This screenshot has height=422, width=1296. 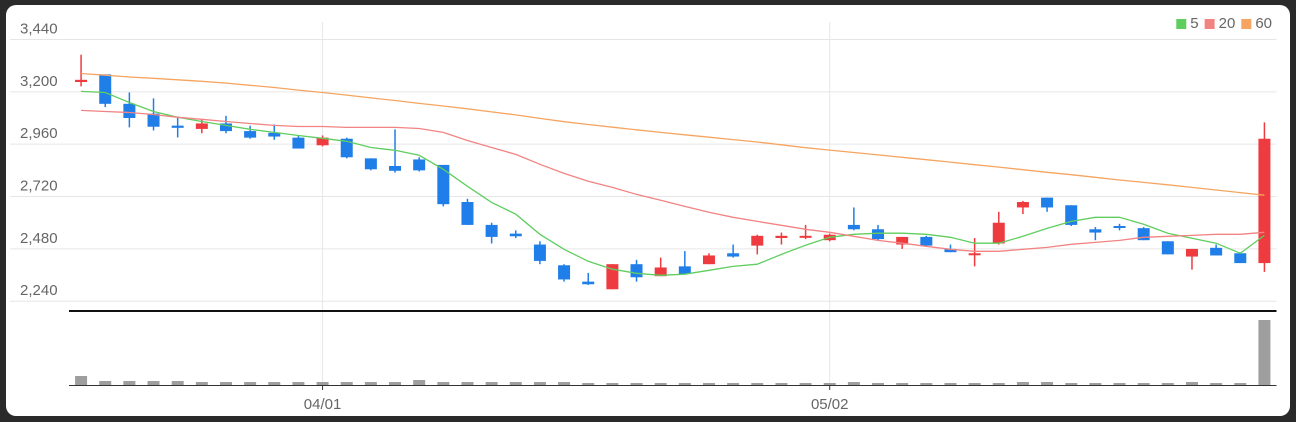 I want to click on x-tick-label: 04/01, so click(x=323, y=404).